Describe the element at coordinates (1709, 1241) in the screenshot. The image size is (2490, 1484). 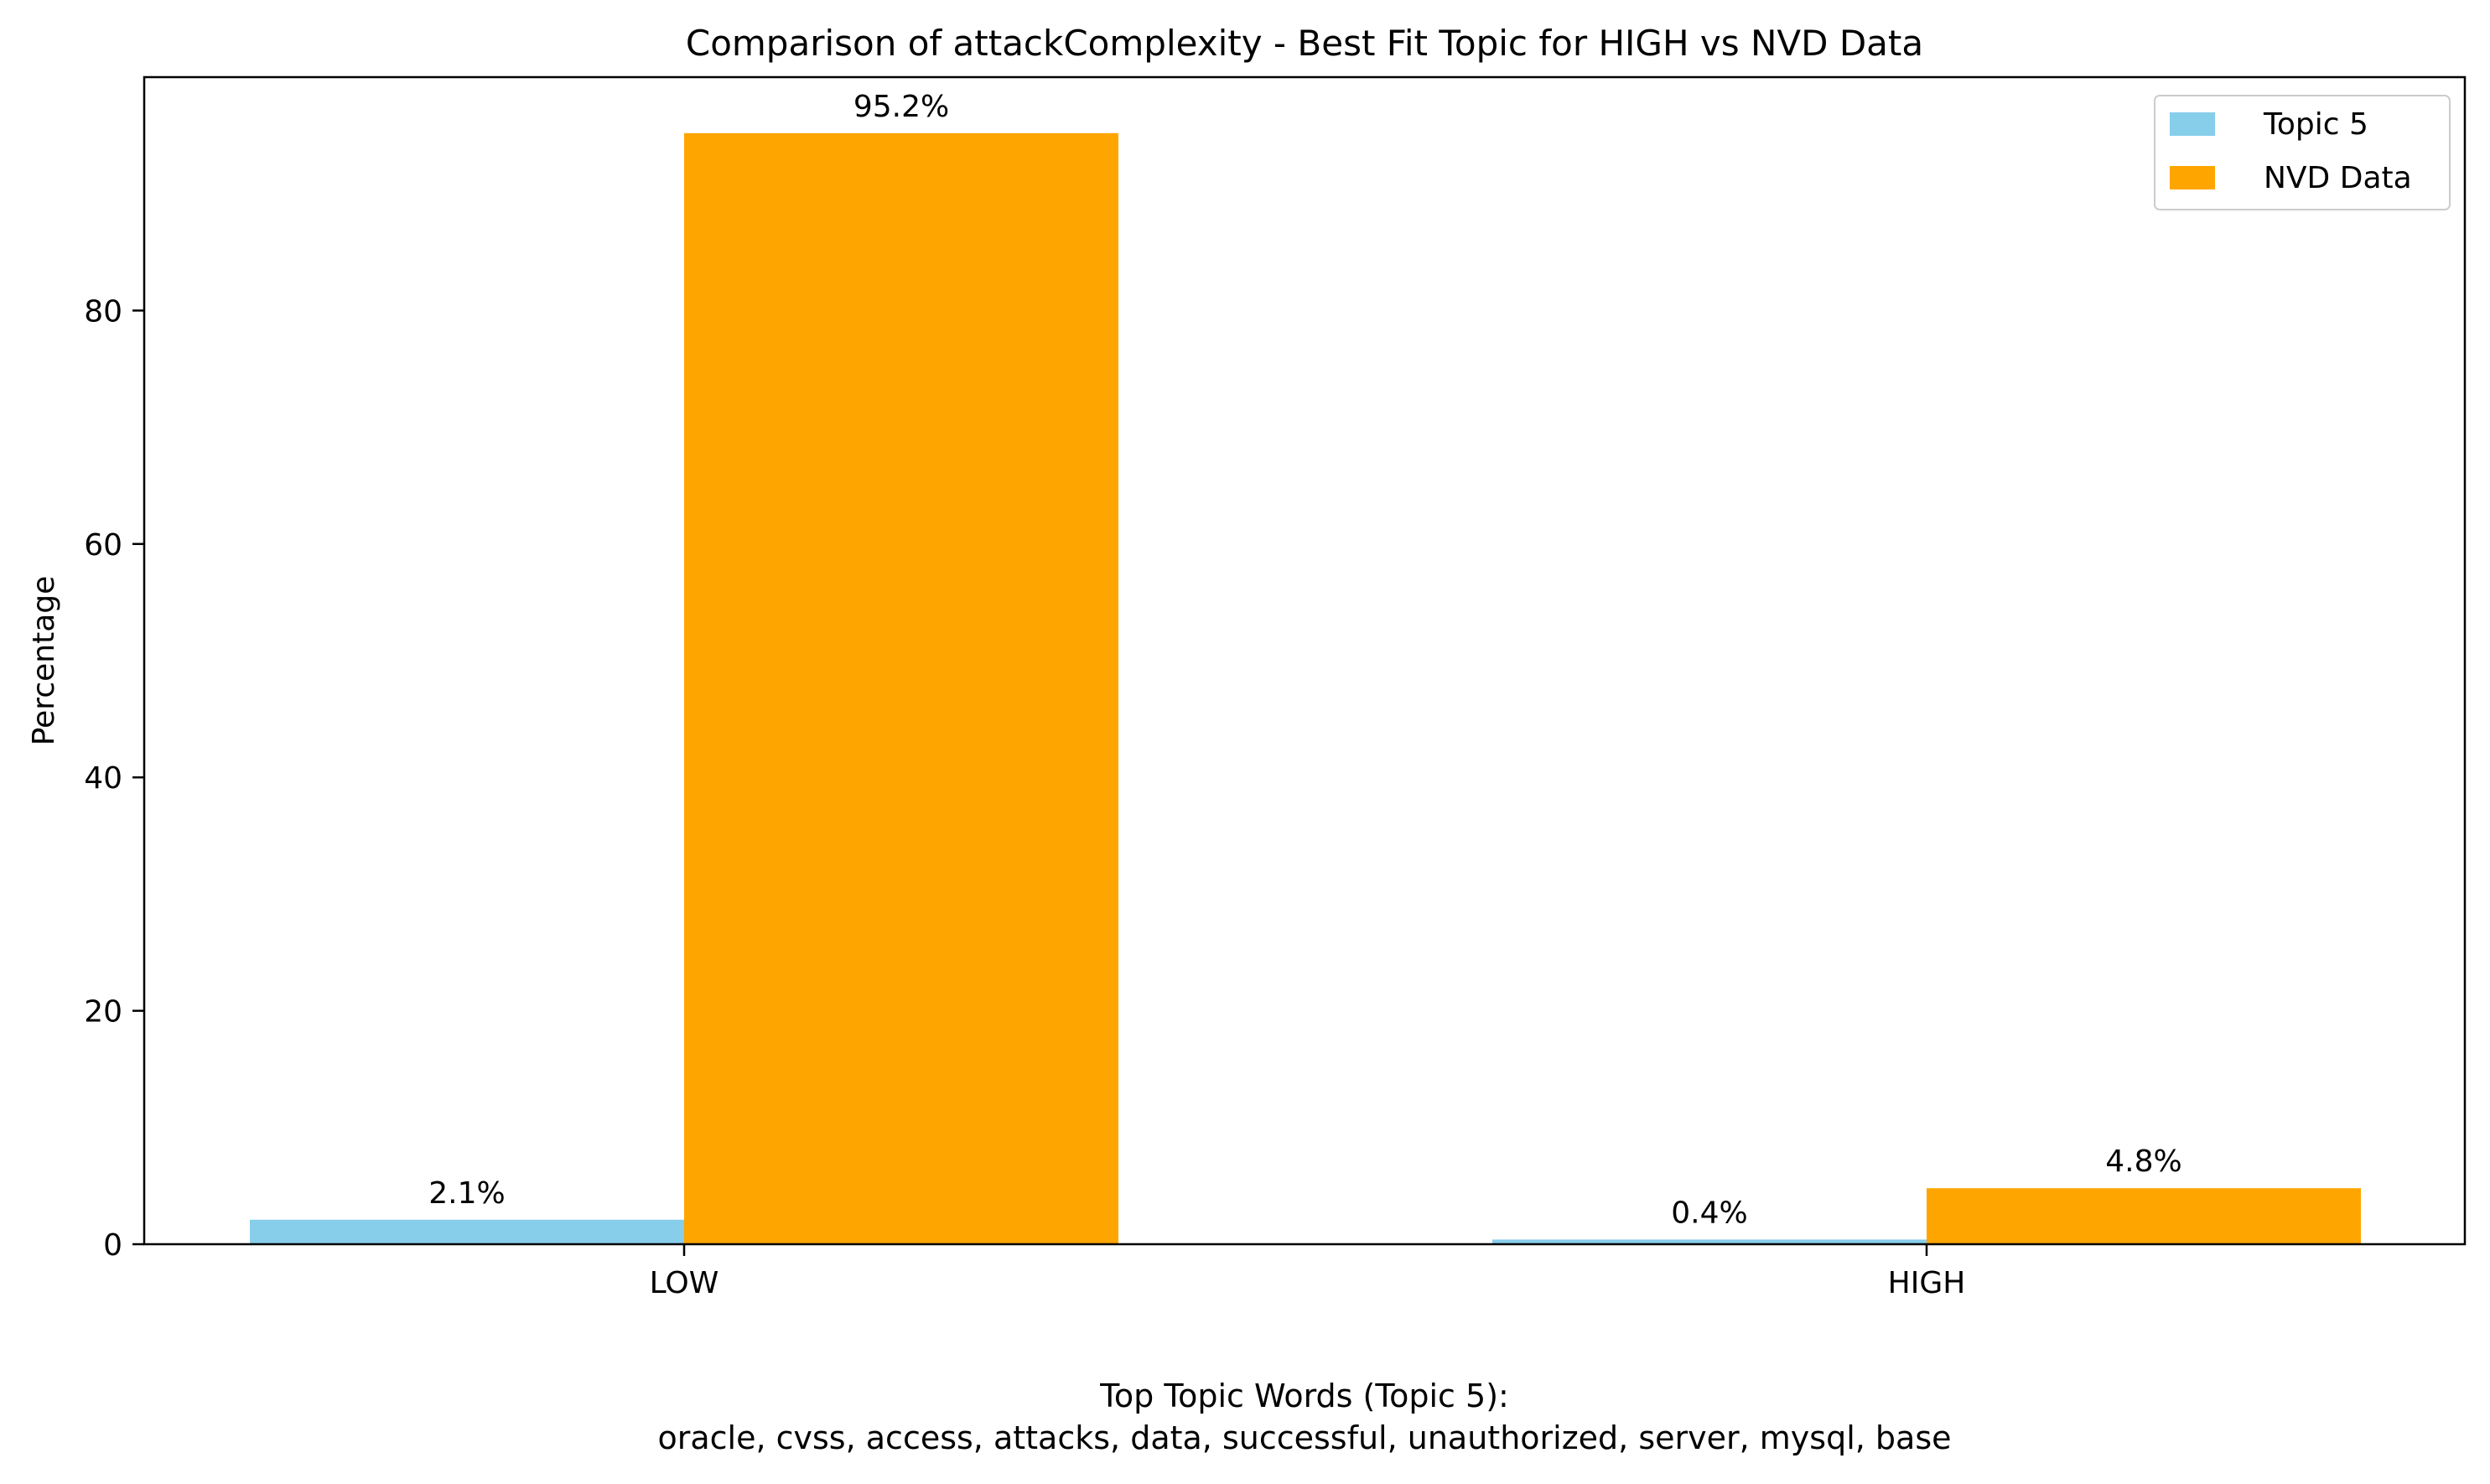
I see `bar-topic-5-high` at that location.